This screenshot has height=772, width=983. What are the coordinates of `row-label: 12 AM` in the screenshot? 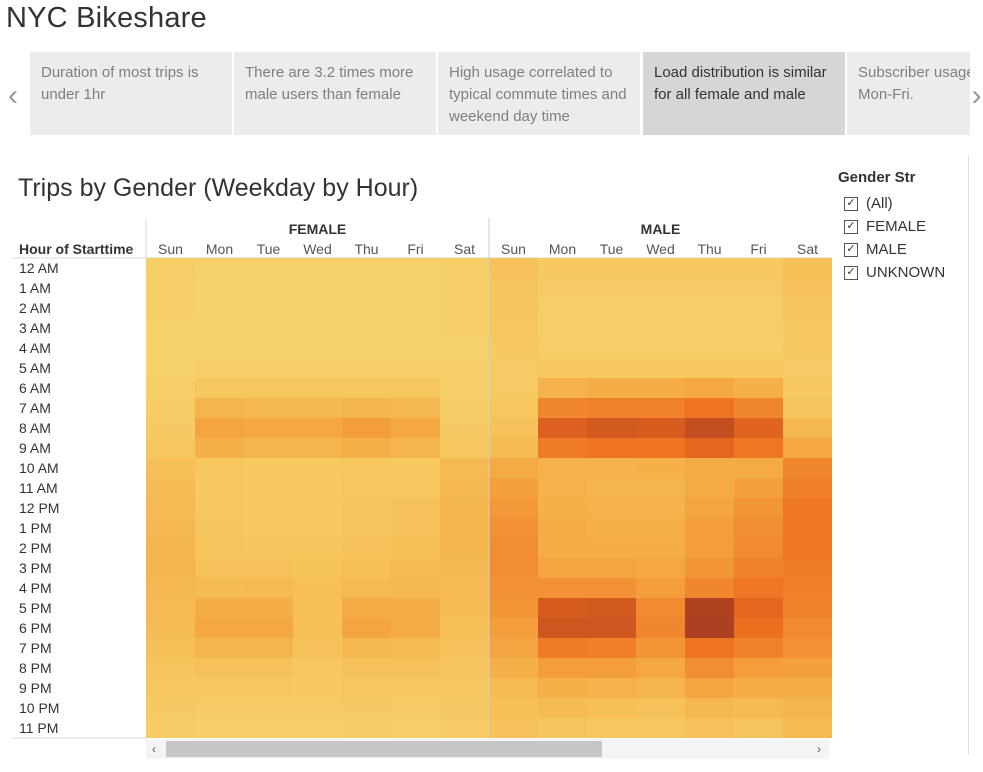 It's located at (39, 268).